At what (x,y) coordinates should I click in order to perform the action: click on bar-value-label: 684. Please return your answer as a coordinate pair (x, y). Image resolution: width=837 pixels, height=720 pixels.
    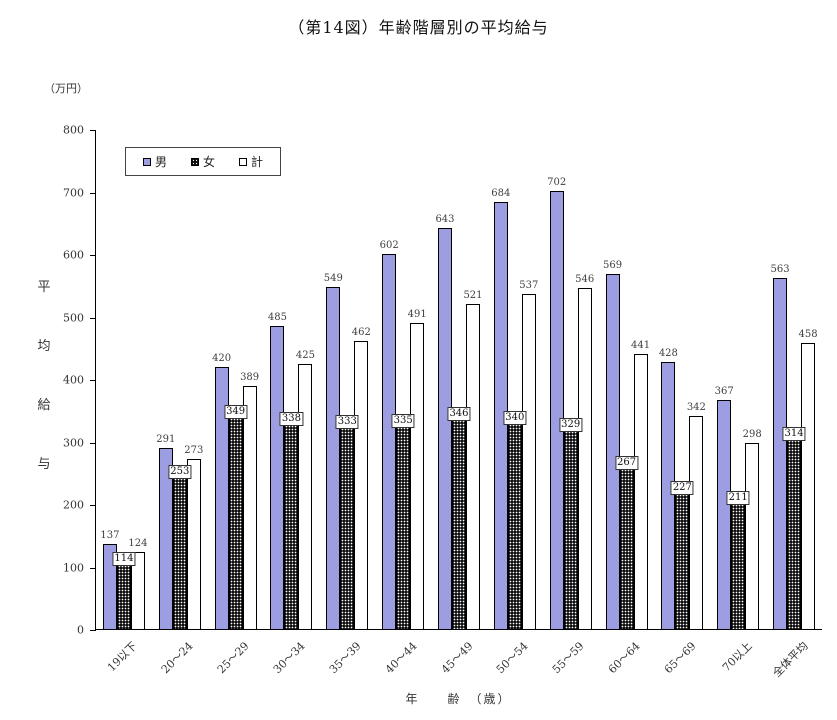
    Looking at the image, I should click on (501, 194).